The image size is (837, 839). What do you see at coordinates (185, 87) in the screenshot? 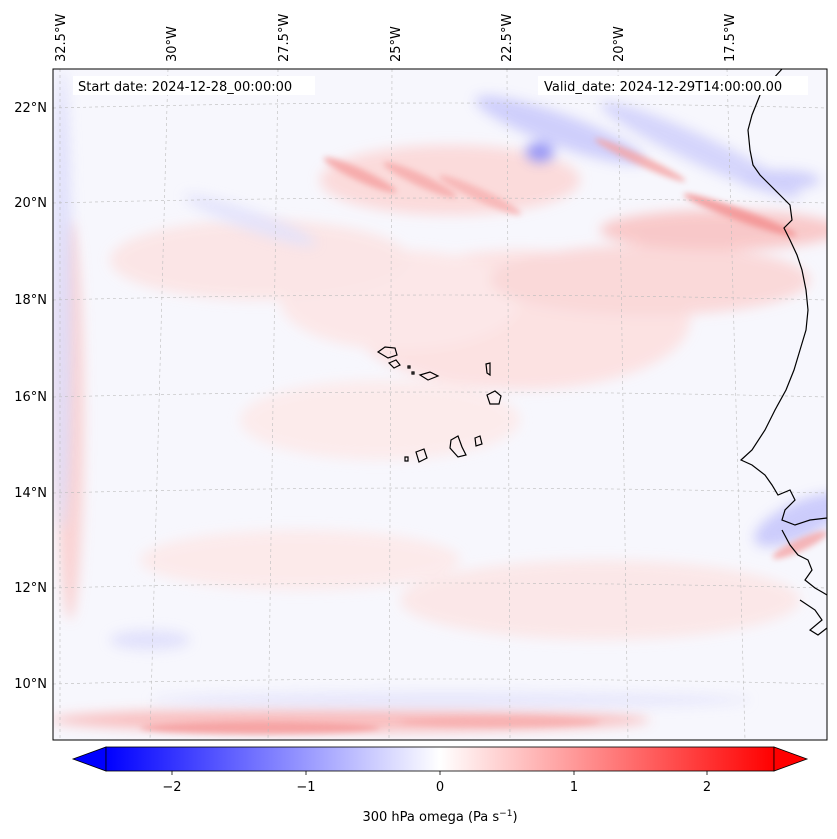
I see `start-date-label: Start date: 2024-12-28_00:00:00` at bounding box center [185, 87].